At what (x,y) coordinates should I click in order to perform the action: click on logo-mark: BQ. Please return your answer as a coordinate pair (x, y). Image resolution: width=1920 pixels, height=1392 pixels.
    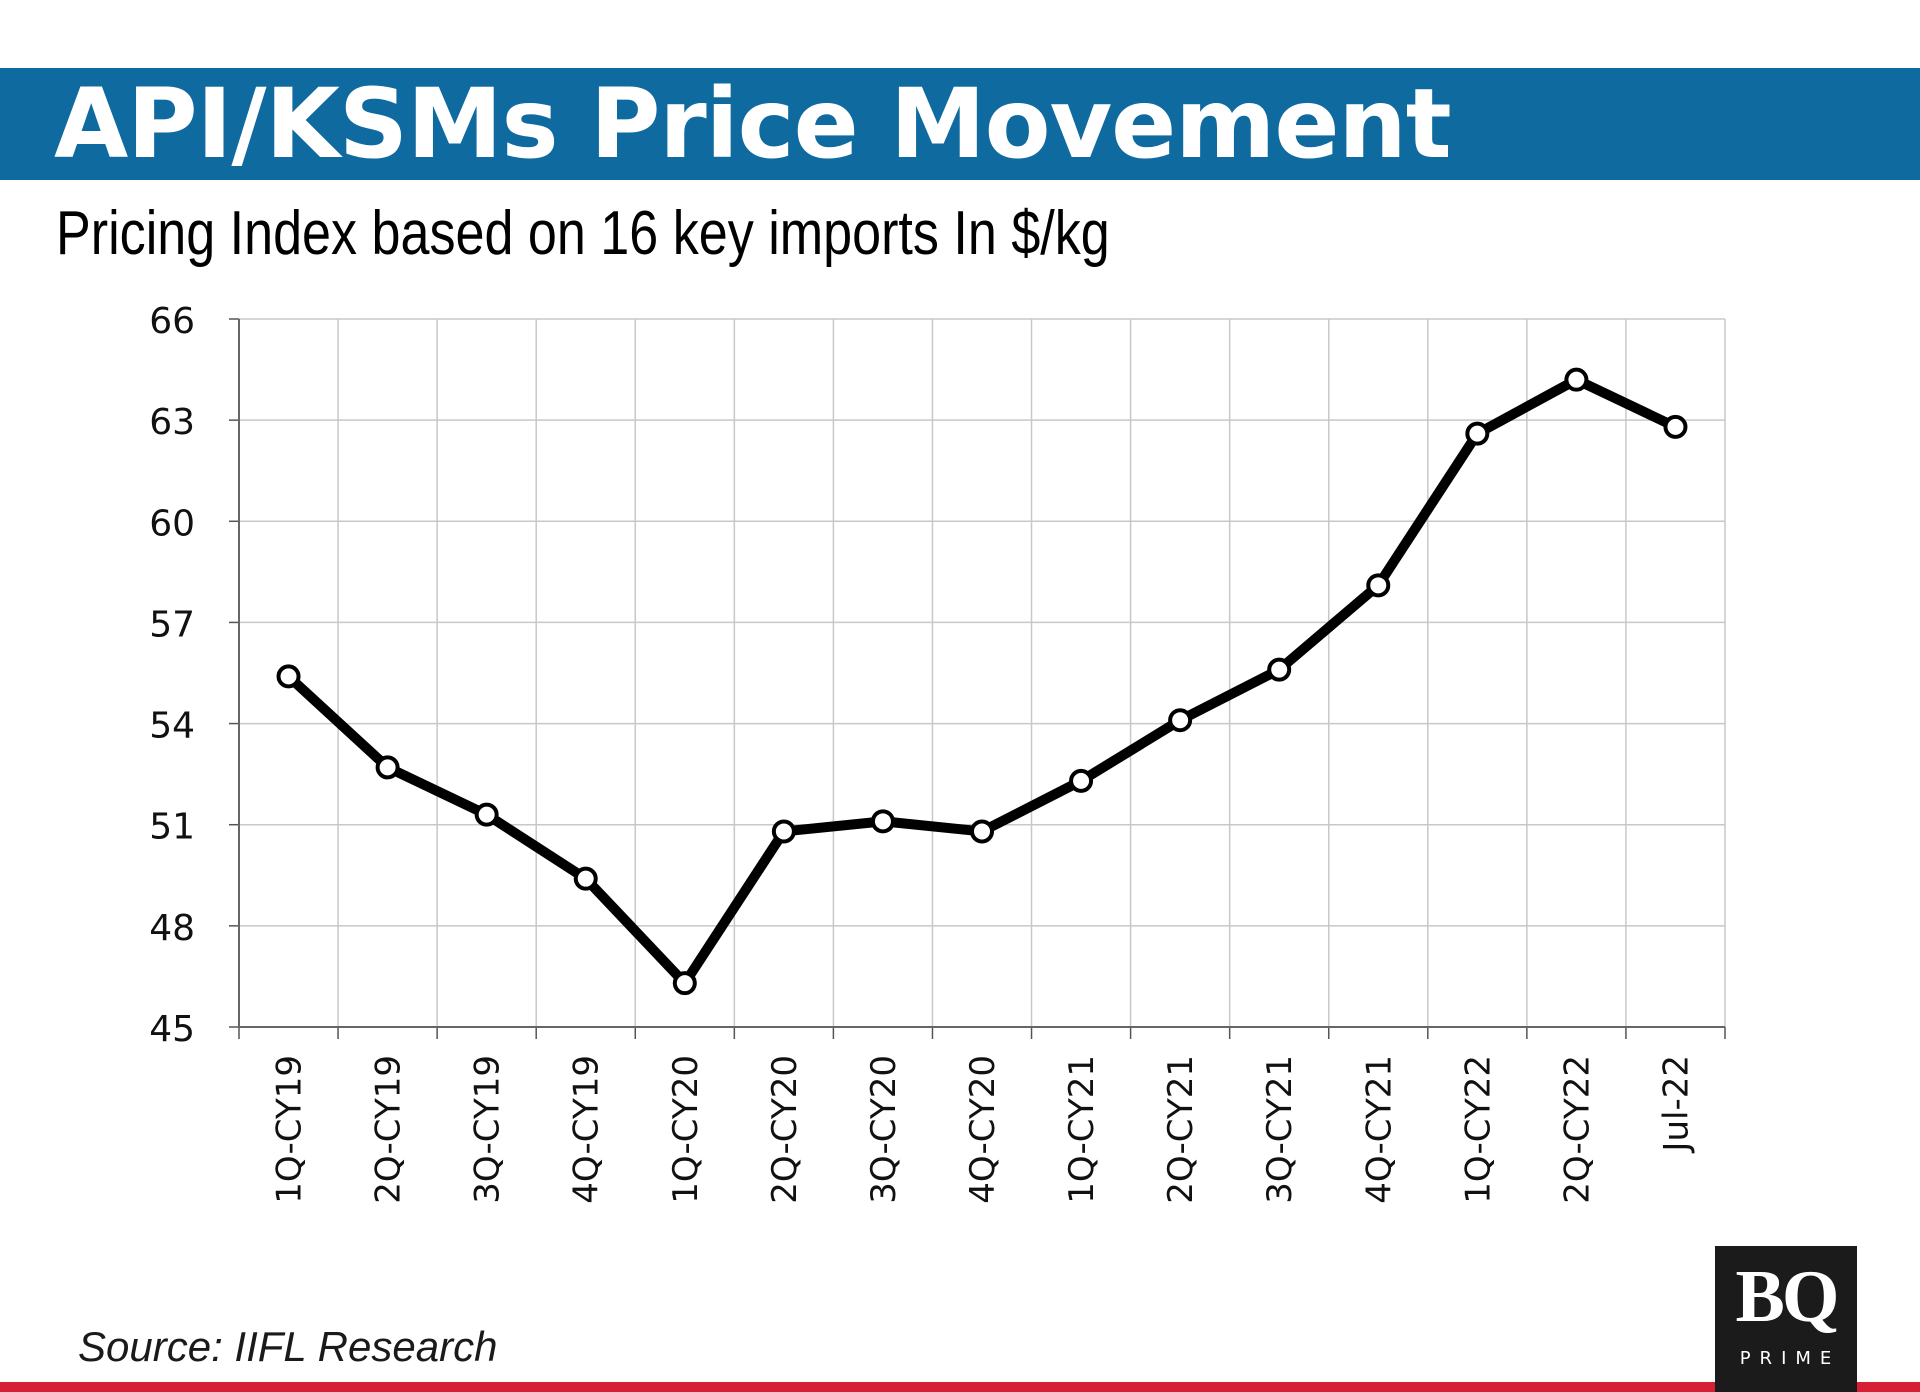
    Looking at the image, I should click on (1787, 1297).